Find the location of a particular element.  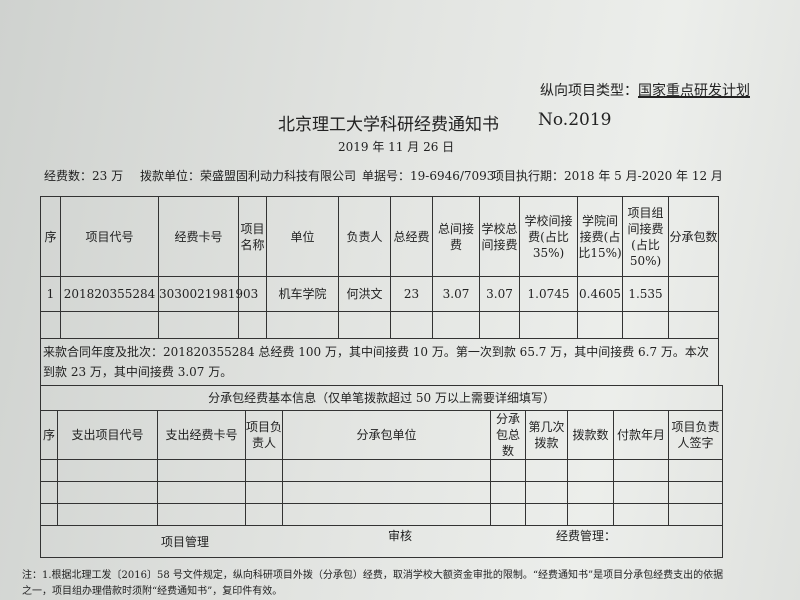

header-cell: 总间接费 is located at coordinates (456, 236).